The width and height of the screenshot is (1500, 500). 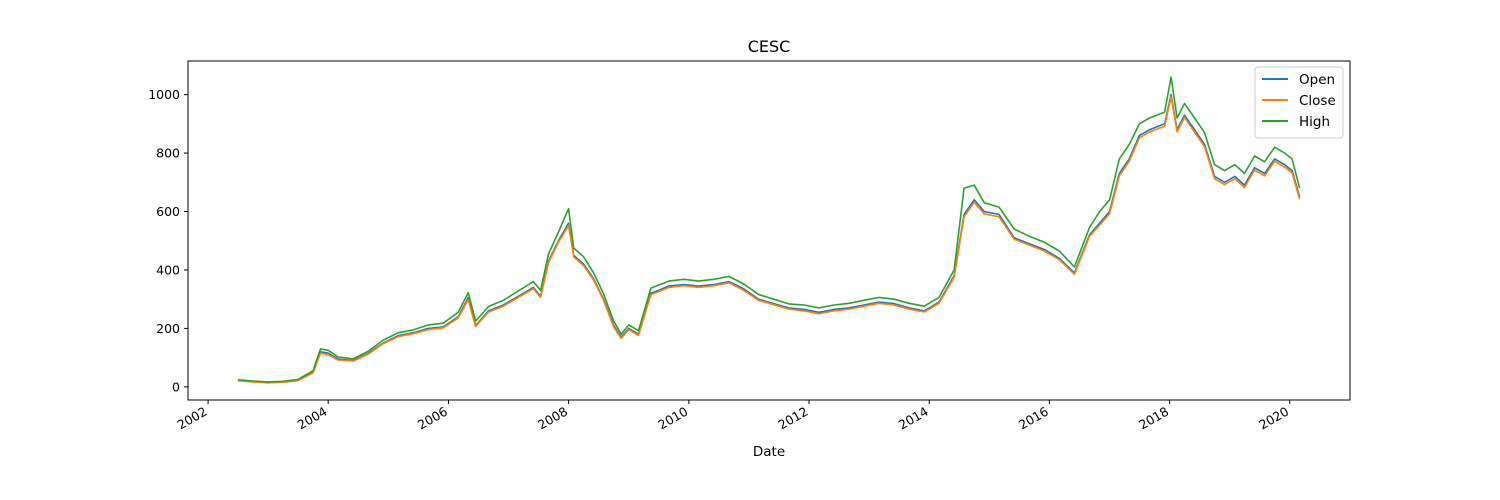 What do you see at coordinates (164, 94) in the screenshot?
I see `y-tick-label: 1000` at bounding box center [164, 94].